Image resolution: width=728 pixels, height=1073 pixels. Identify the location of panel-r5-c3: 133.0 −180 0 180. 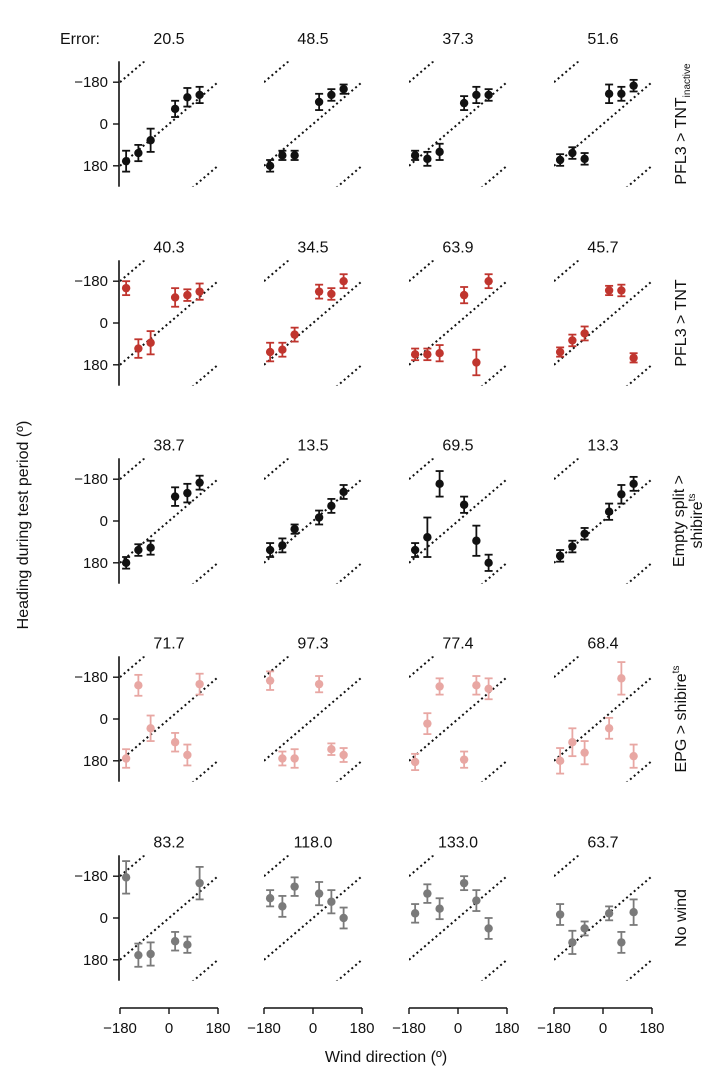
(455, 935).